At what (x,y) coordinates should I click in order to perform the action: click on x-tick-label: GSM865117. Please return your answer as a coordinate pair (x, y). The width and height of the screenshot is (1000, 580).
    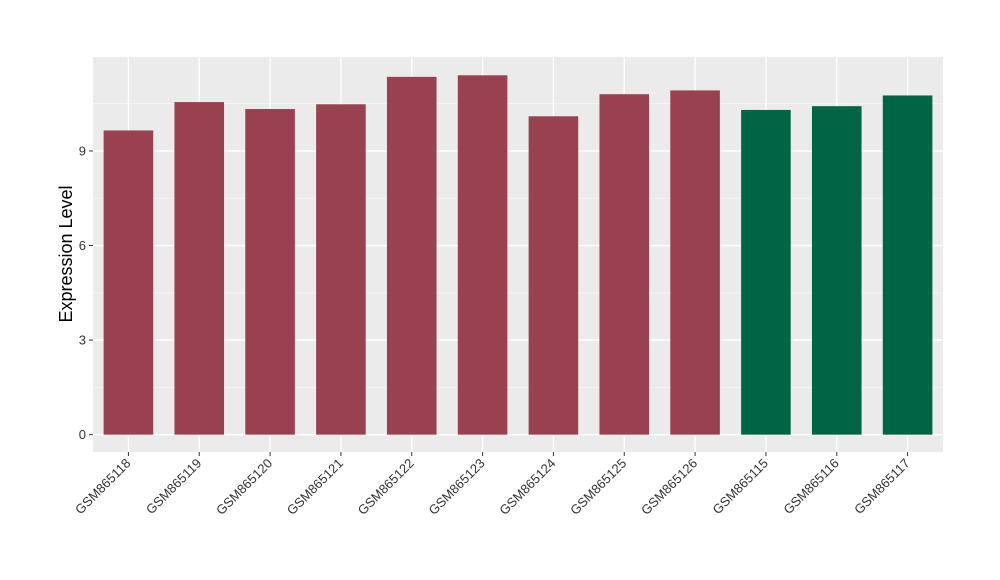
    Looking at the image, I should click on (882, 487).